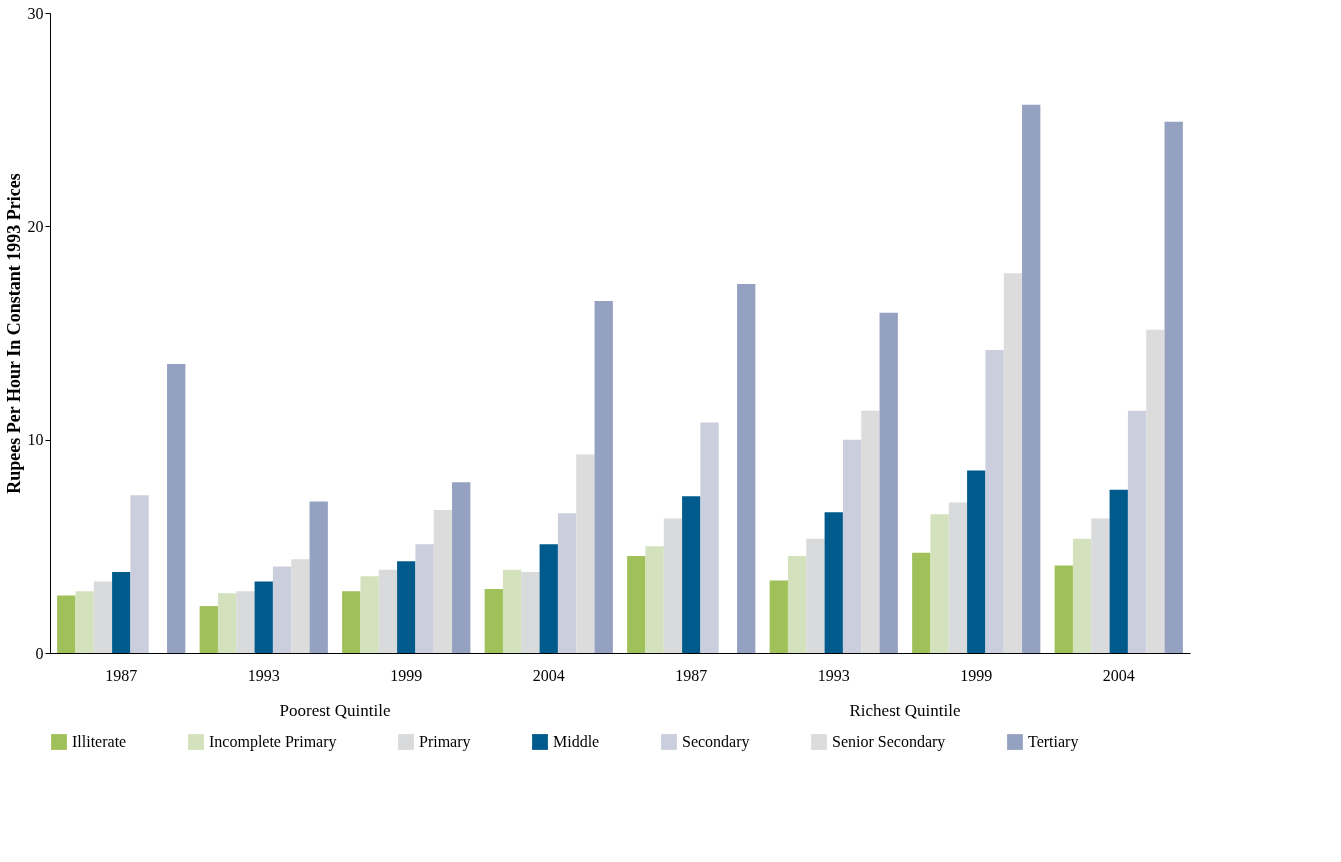  What do you see at coordinates (576, 741) in the screenshot?
I see `legend-label: Middle` at bounding box center [576, 741].